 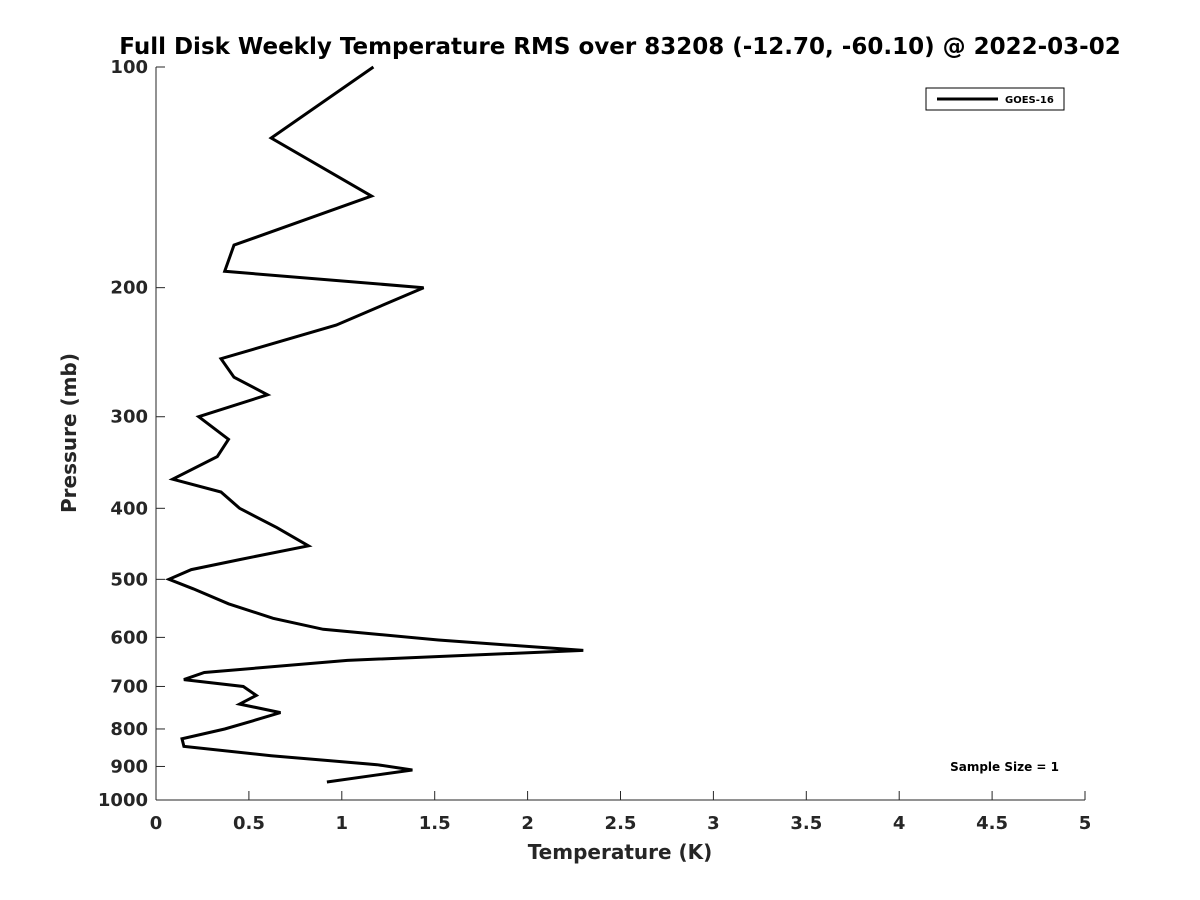 What do you see at coordinates (123, 800) in the screenshot?
I see `y-tick-label: 1000` at bounding box center [123, 800].